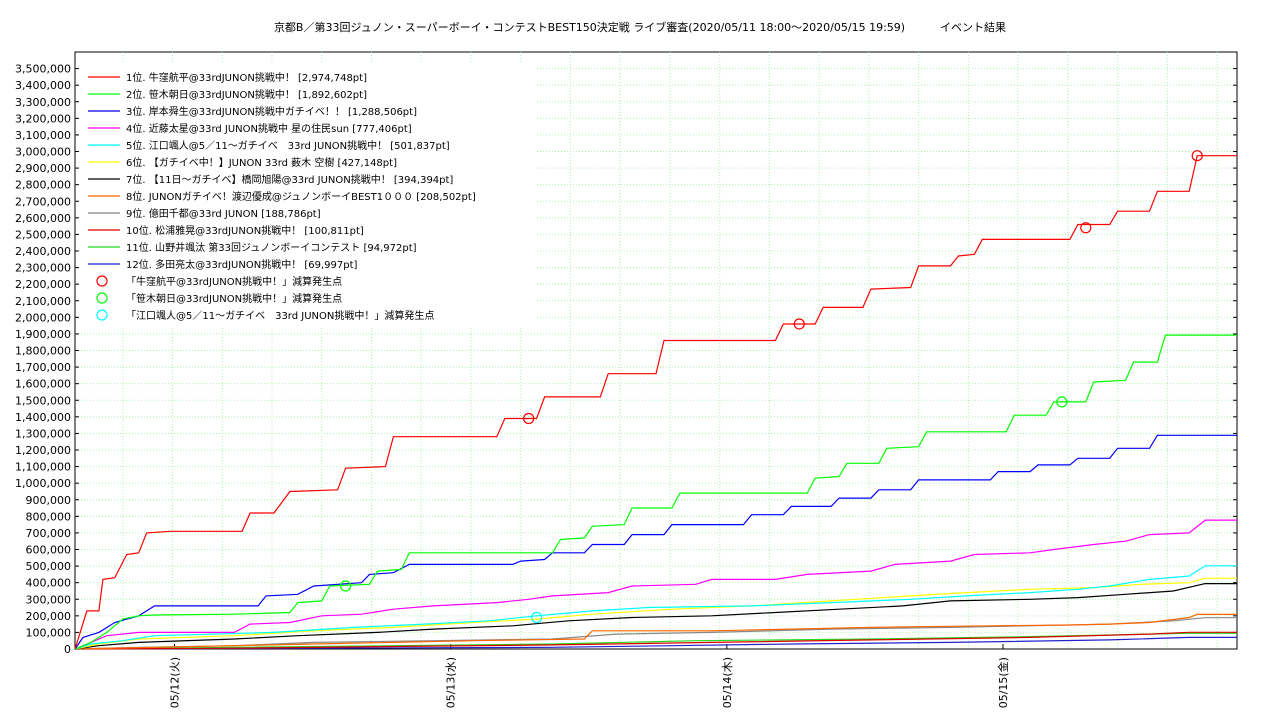 The height and width of the screenshot is (720, 1280). I want to click on y-tick-label: 1,000,000, so click(43, 483).